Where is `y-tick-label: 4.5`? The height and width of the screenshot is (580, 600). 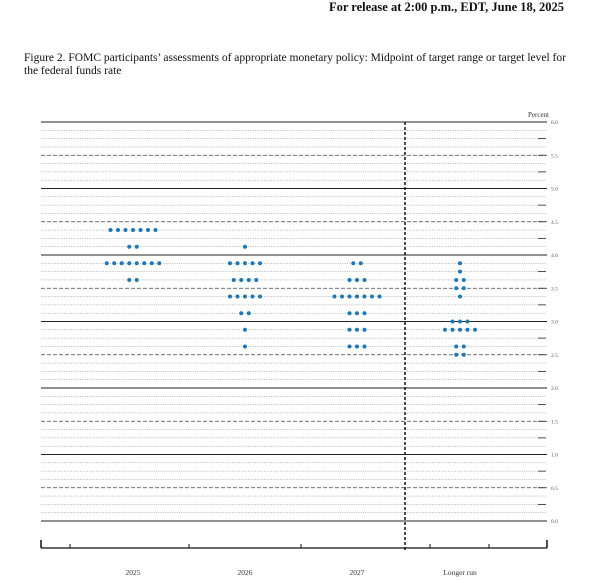
y-tick-label: 4.5 is located at coordinates (554, 223).